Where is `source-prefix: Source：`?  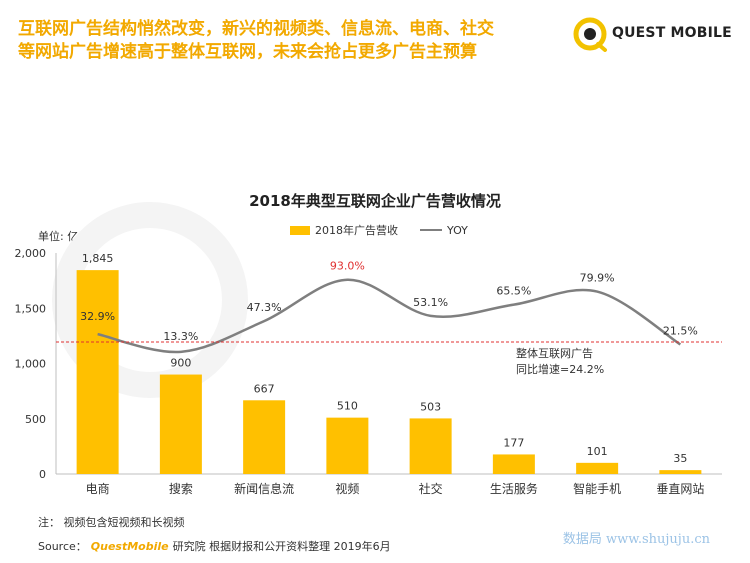 source-prefix: Source： is located at coordinates (62, 546).